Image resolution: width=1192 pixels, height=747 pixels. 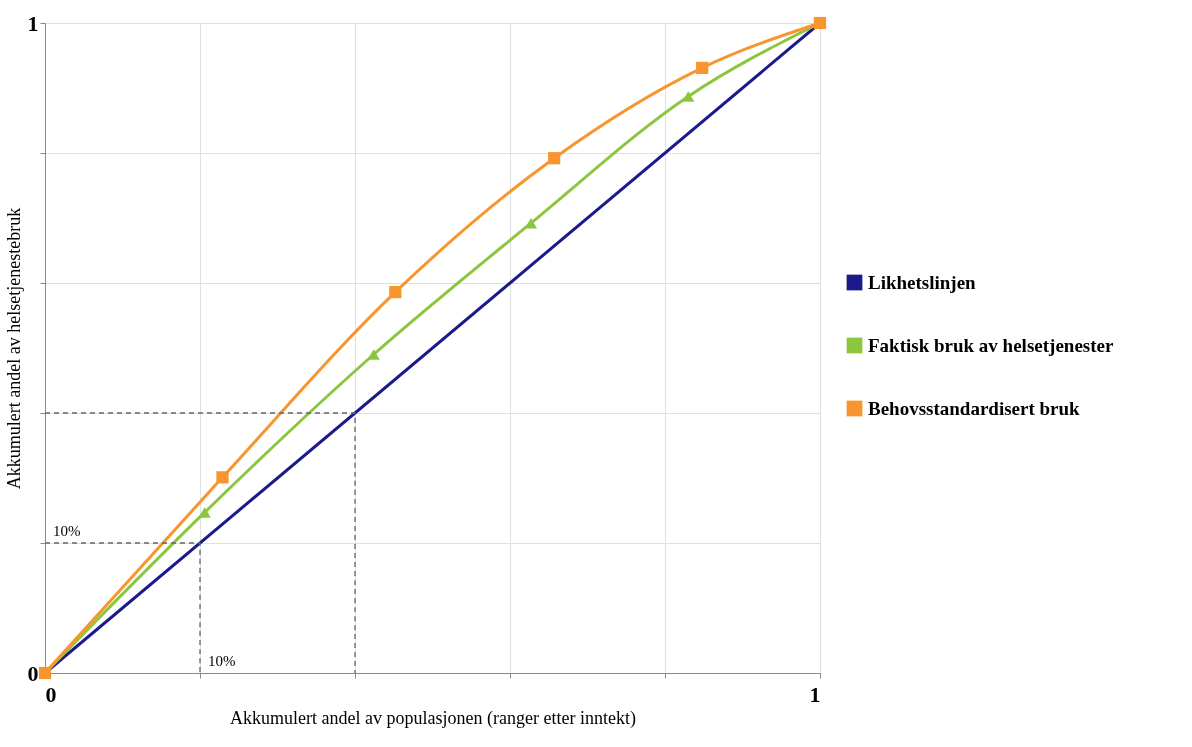 I want to click on legend-label: Likhetslinjen, so click(x=922, y=282).